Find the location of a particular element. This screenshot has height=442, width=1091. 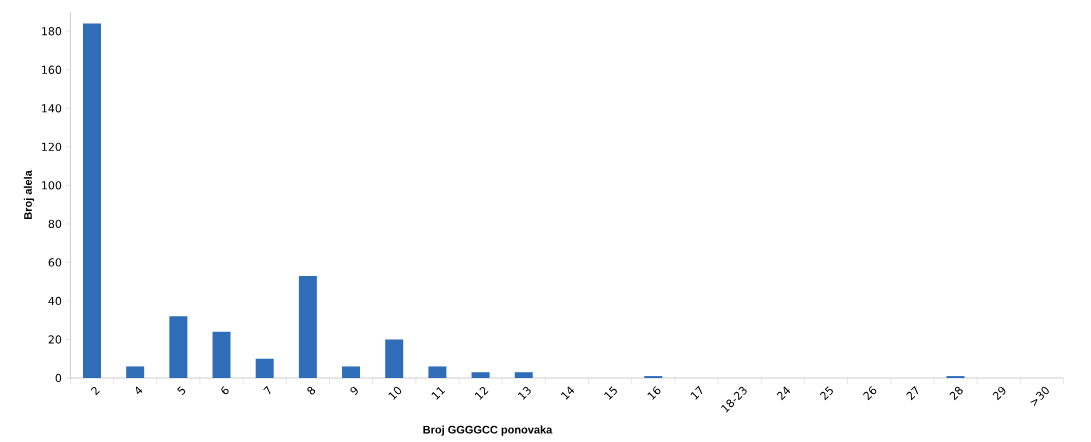

x-tick-label: 8 is located at coordinates (311, 390).